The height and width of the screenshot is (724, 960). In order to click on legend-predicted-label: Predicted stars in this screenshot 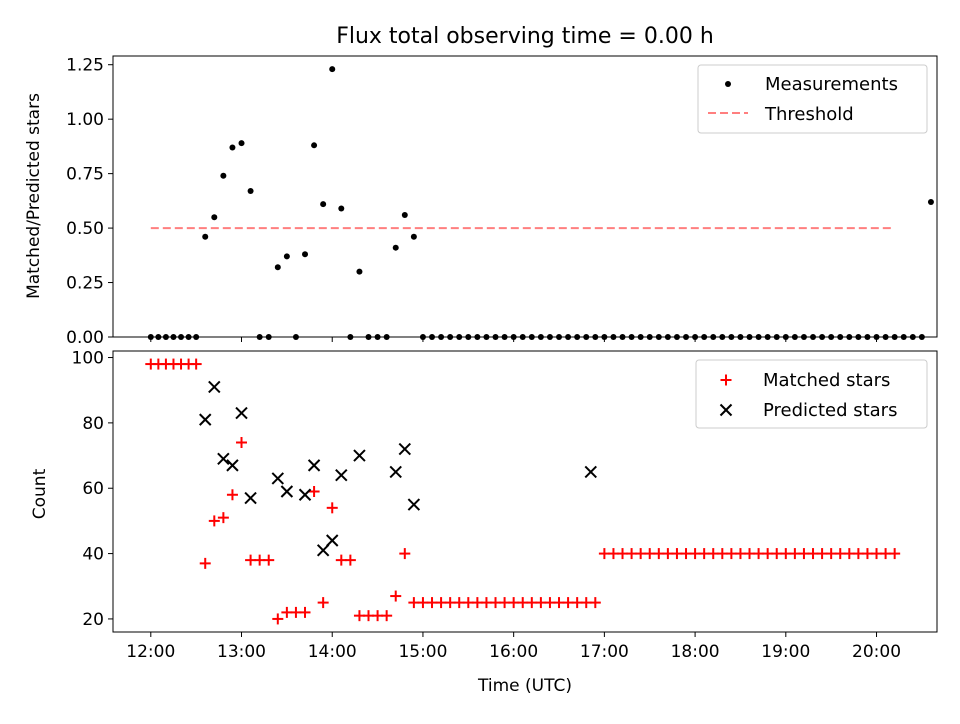, I will do `click(830, 410)`.